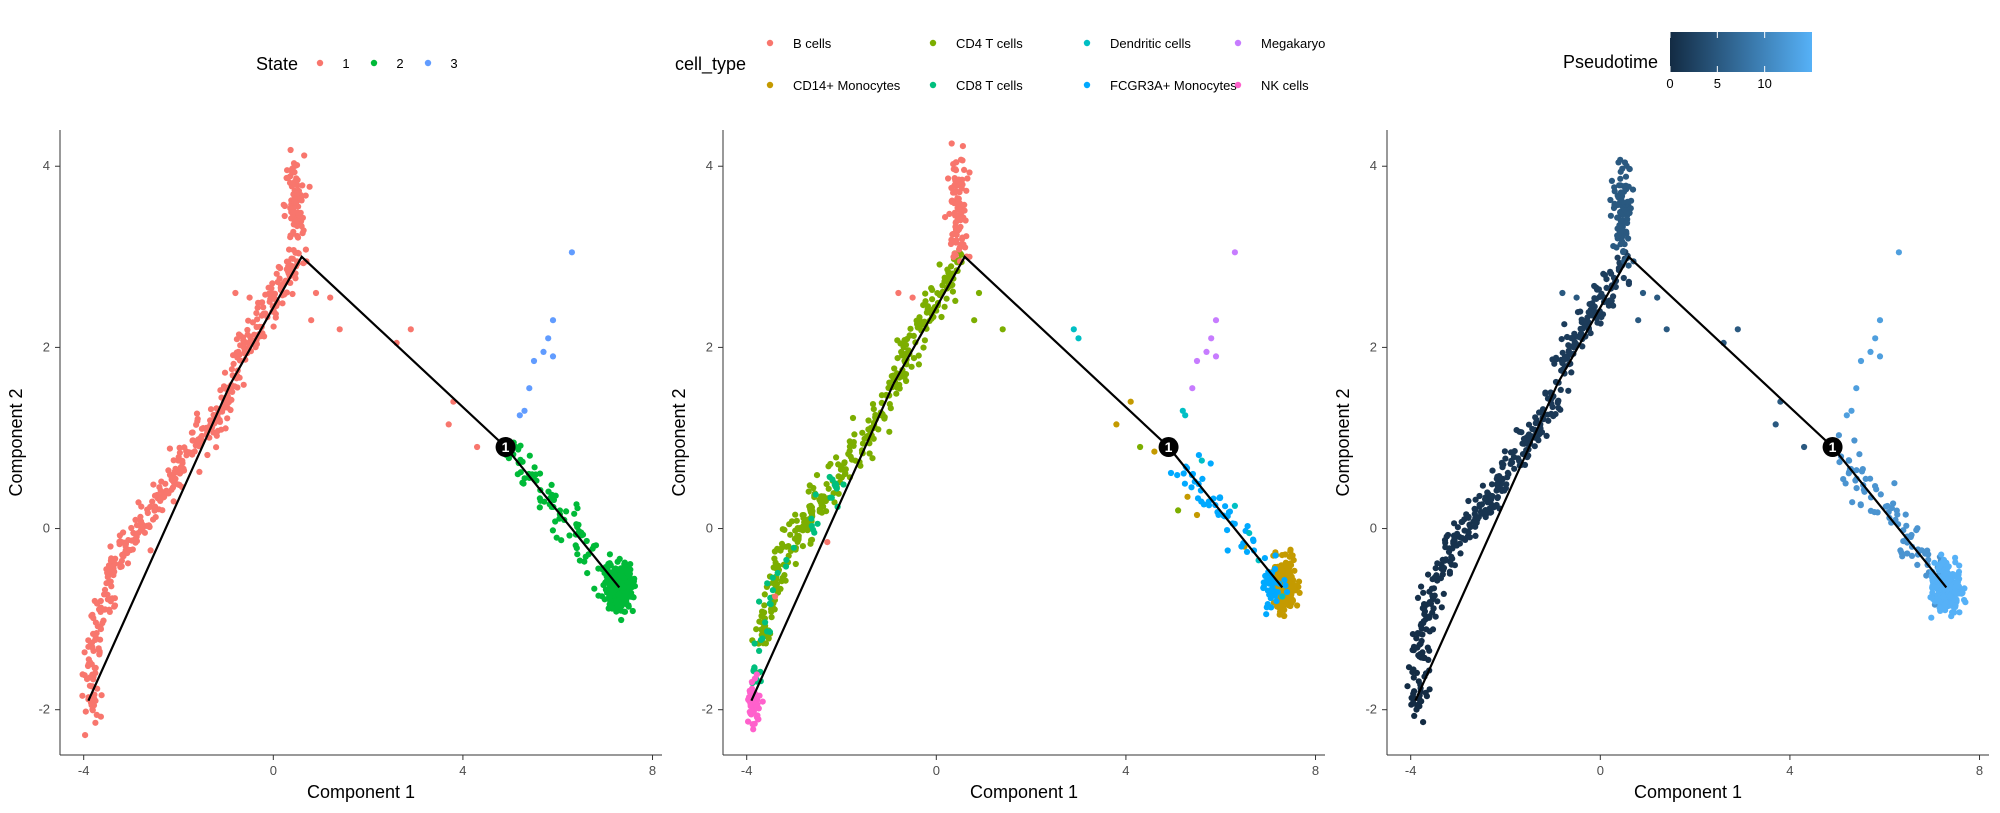 The image size is (2000, 813). Describe the element at coordinates (320, 63) in the screenshot. I see `legend-key` at that location.